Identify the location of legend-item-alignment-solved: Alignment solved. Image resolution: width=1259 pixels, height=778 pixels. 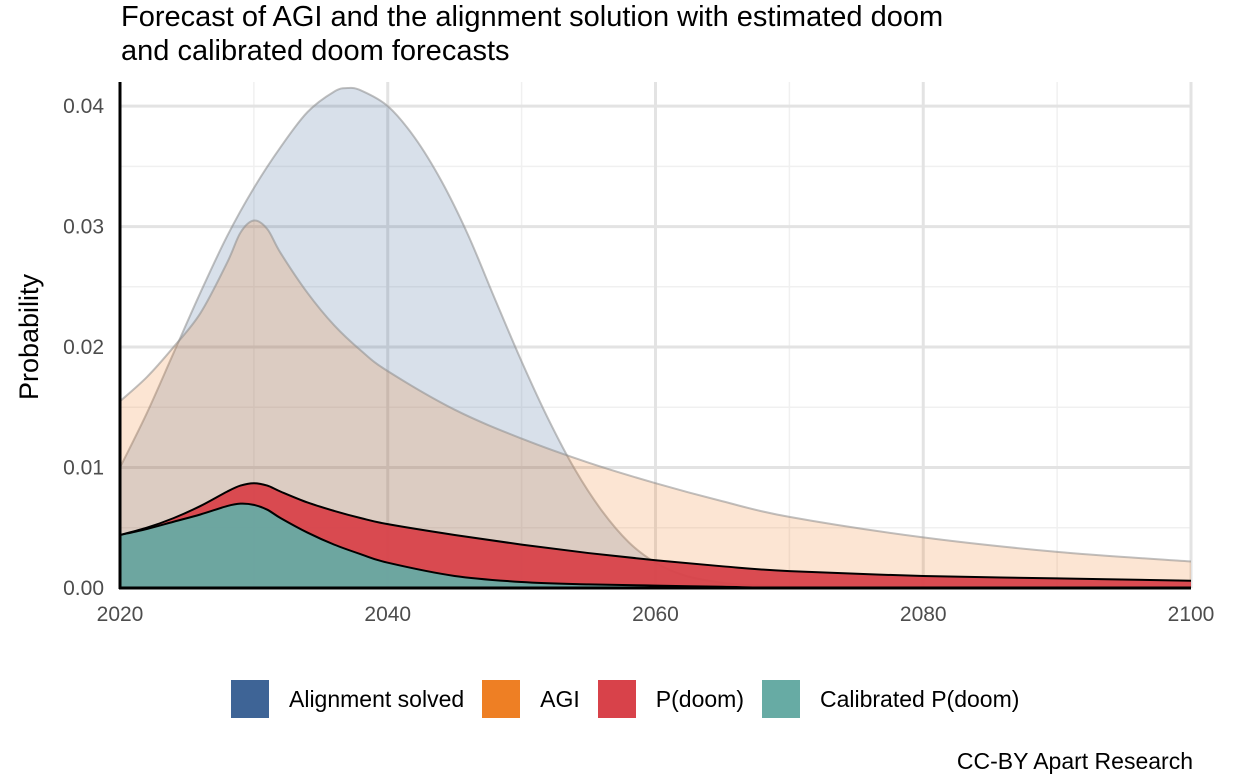
(347, 699).